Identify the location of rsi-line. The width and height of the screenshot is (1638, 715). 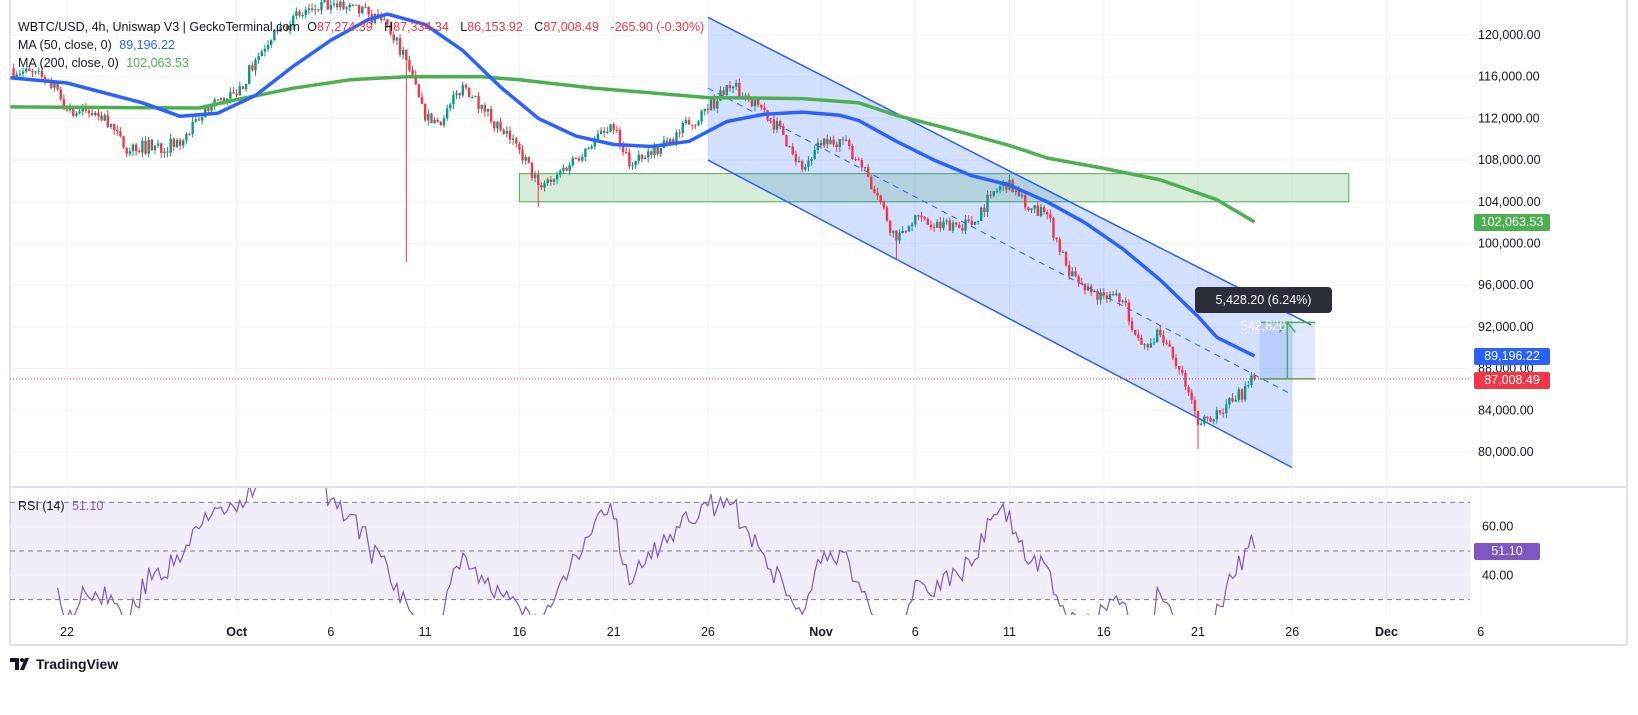
(656, 551).